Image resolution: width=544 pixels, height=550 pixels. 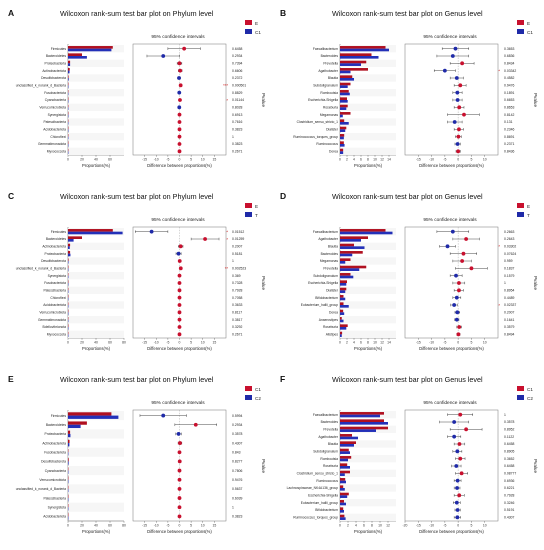 What do you see at coordinates (354, 343) in the screenshot?
I see `bar-tick-label: 4` at bounding box center [354, 343].